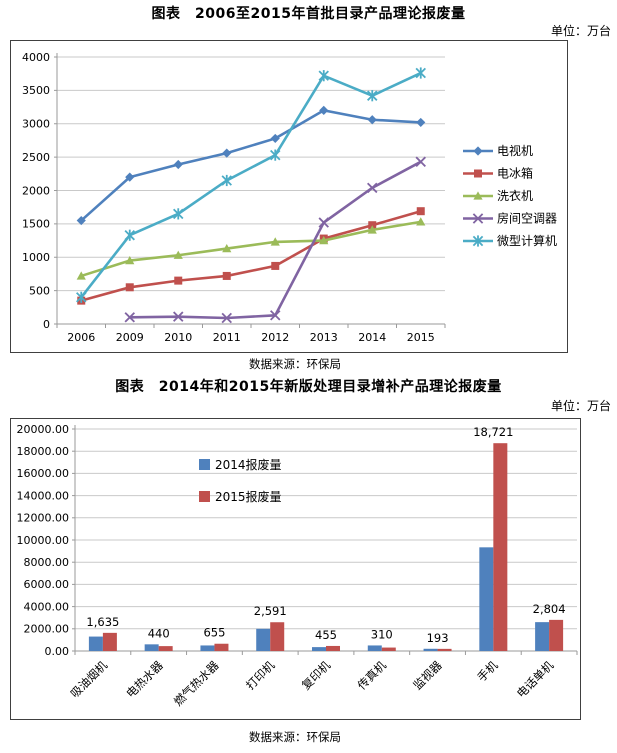 This screenshot has height=753, width=617. Describe the element at coordinates (178, 337) in the screenshot. I see `x-tick-label: 2010` at that location.